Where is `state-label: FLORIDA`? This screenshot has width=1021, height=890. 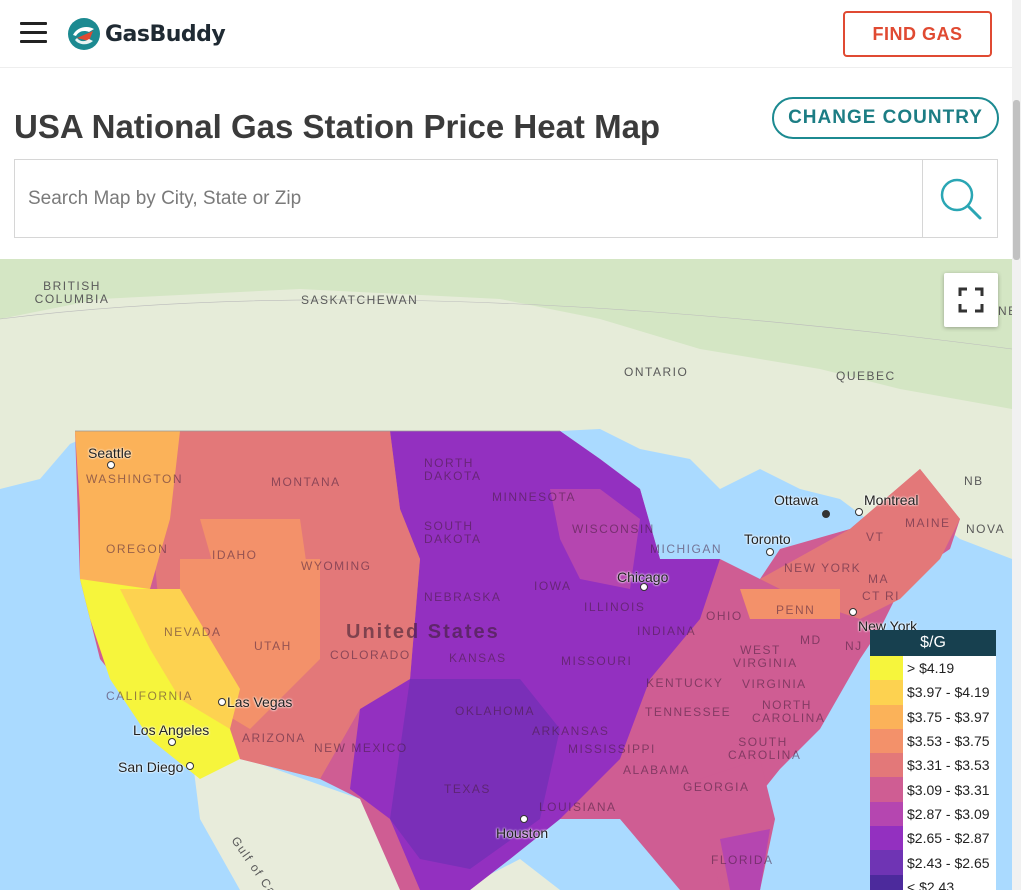
state-label: FLORIDA is located at coordinates (742, 860).